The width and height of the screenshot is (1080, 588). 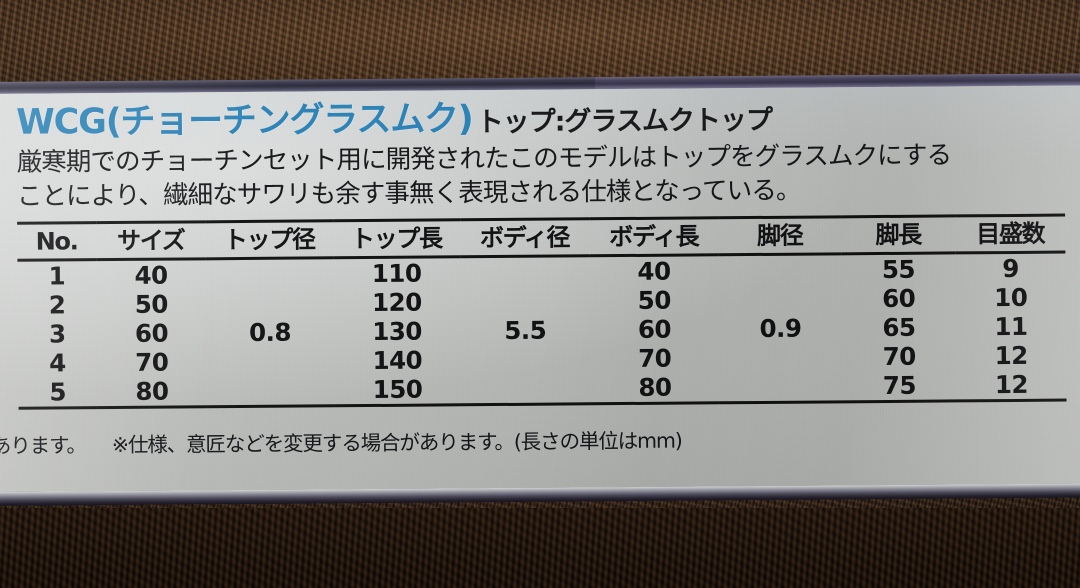 What do you see at coordinates (655, 388) in the screenshot?
I see `cell-body-len: 80` at bounding box center [655, 388].